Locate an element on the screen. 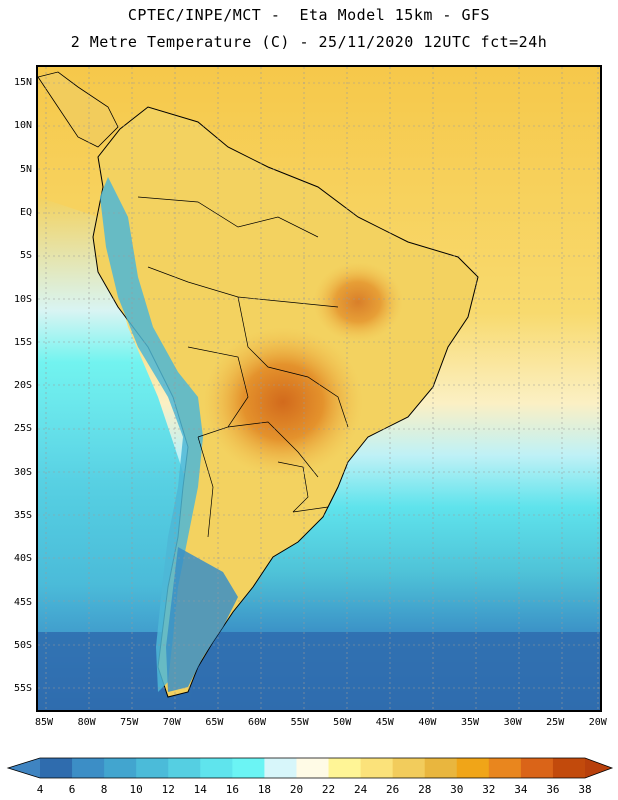 The image size is (618, 800). colorbar-tick-label: 38 is located at coordinates (585, 789).